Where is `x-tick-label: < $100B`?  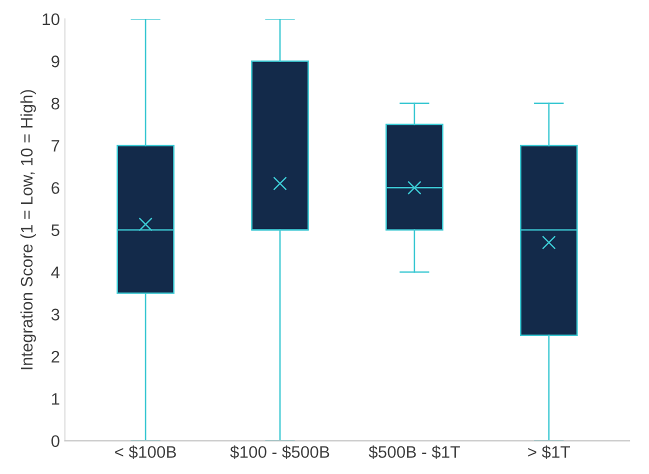 x-tick-label: < $100B is located at coordinates (145, 452).